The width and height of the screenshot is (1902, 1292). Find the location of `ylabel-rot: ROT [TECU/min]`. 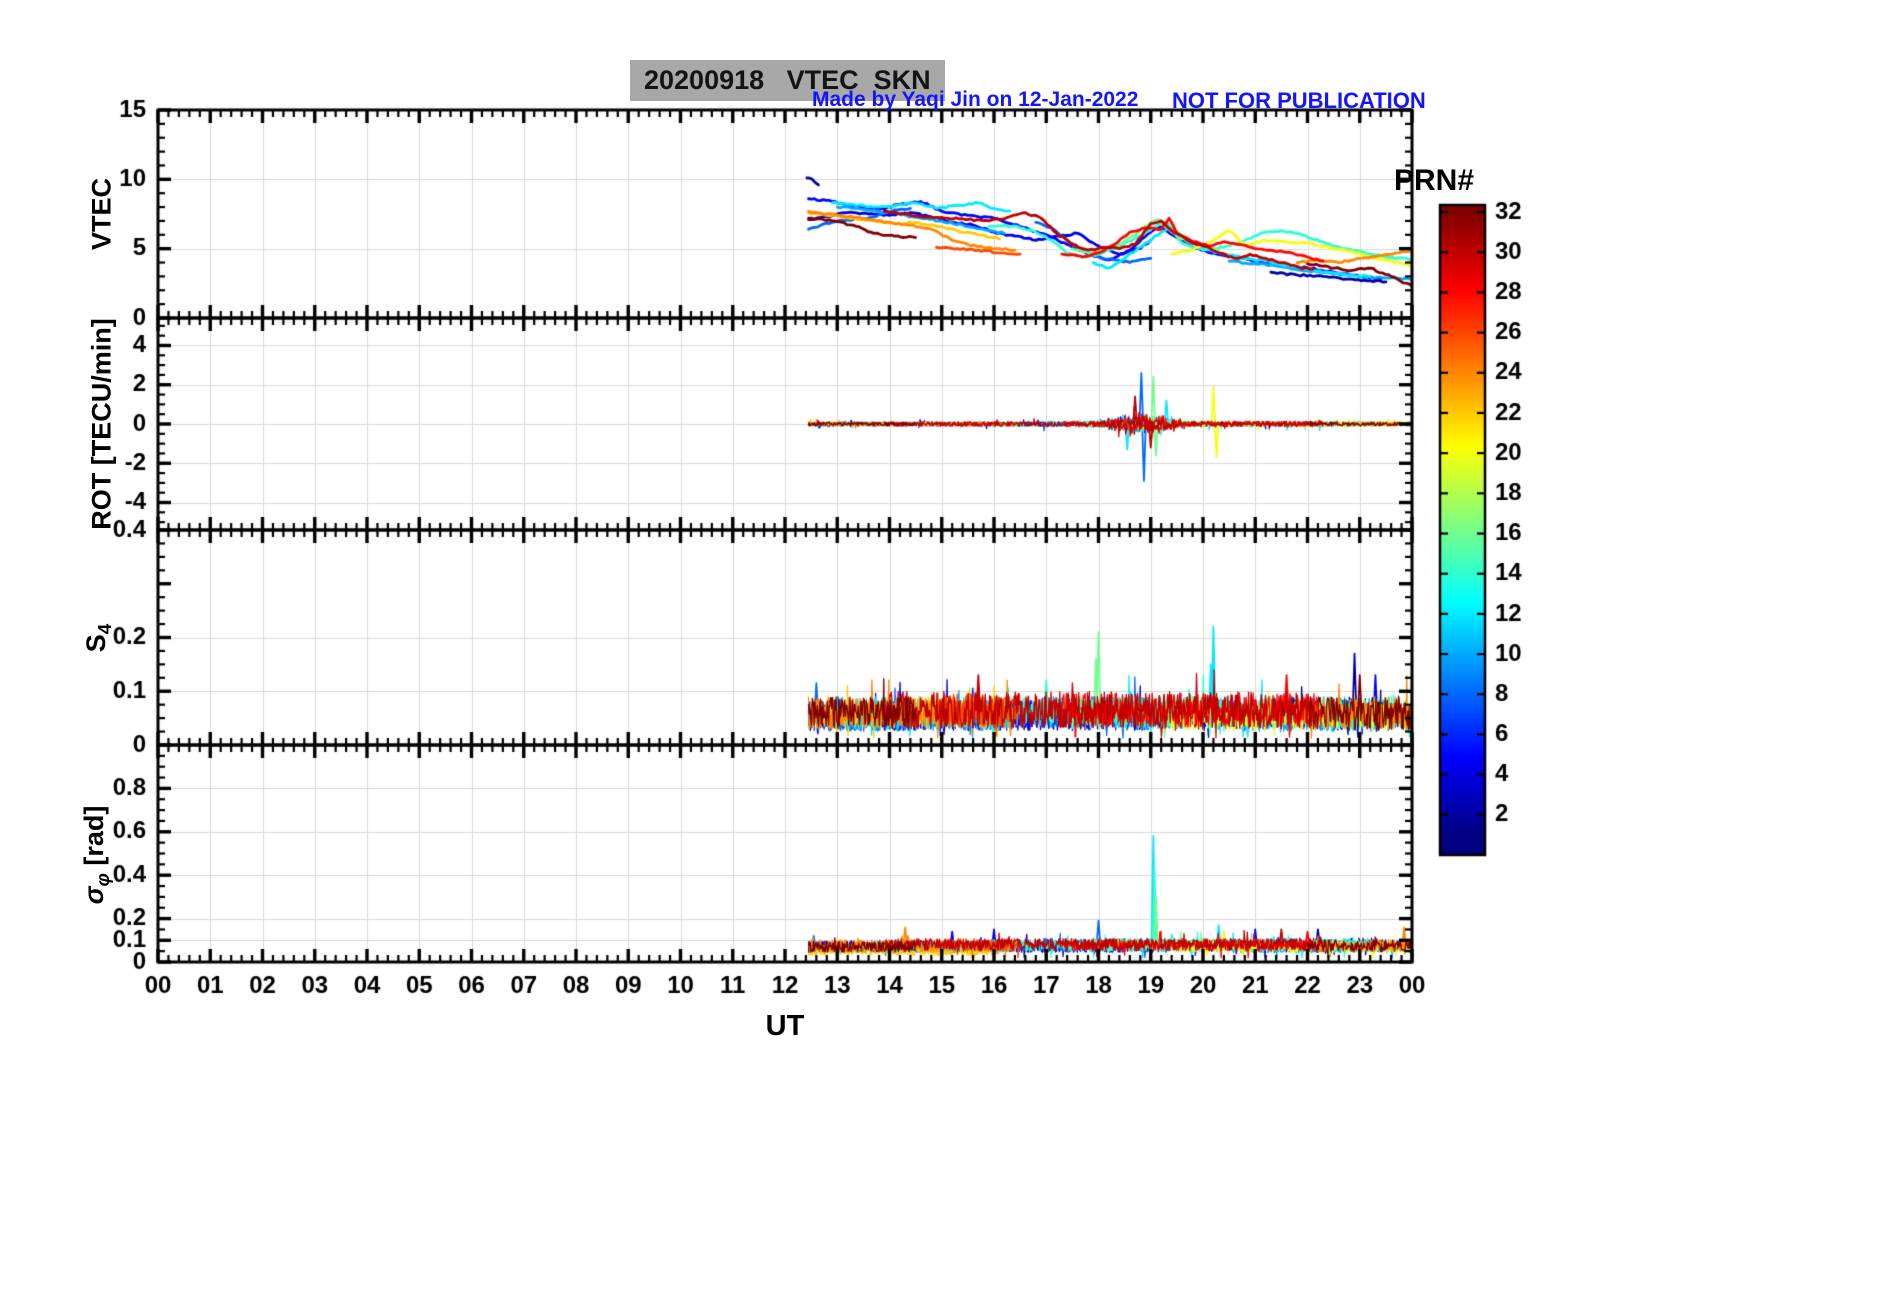

ylabel-rot: ROT [TECU/min] is located at coordinates (101, 424).